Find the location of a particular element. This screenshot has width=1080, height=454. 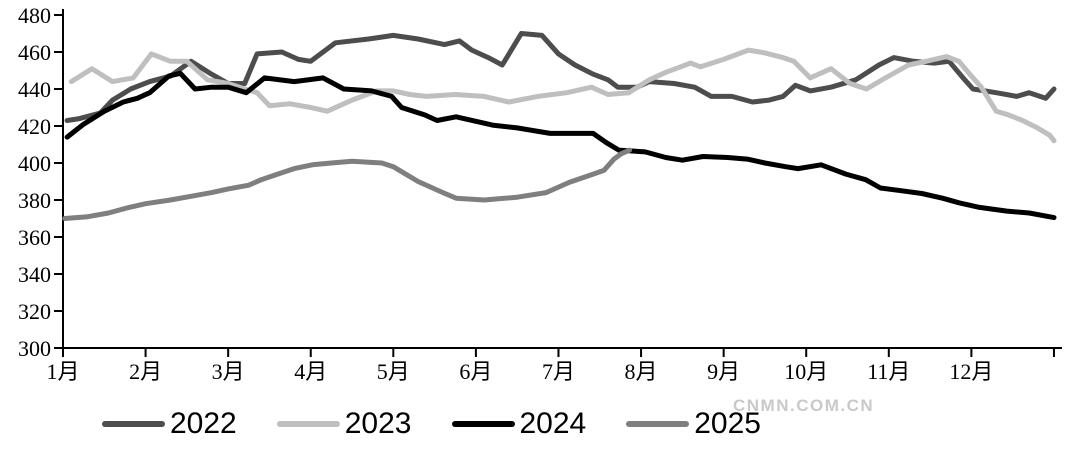

legend-label-2023: 2023 is located at coordinates (378, 423).